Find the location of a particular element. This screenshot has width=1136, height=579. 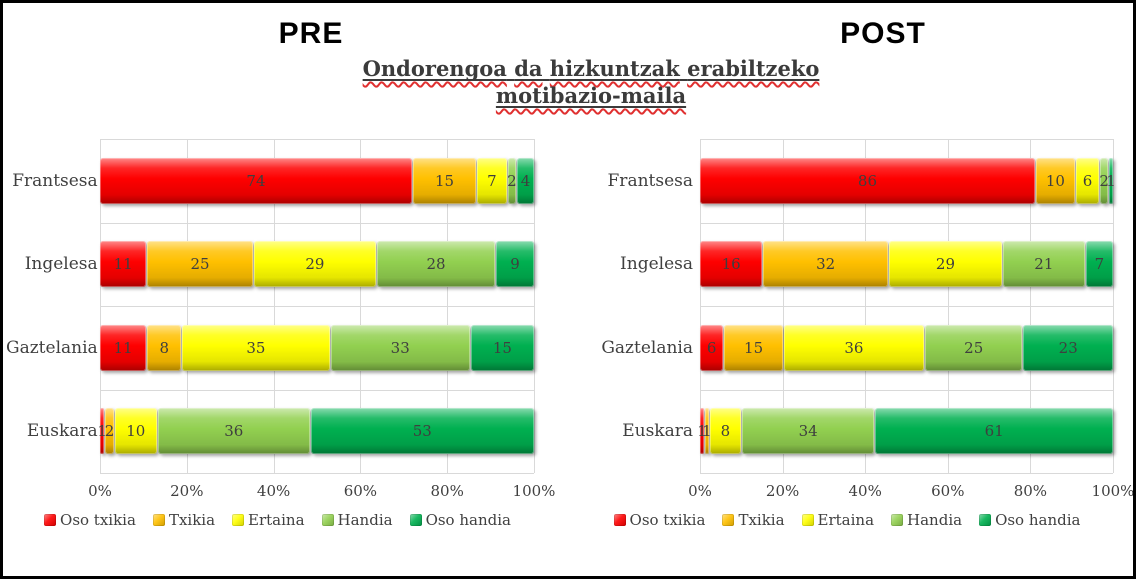

title-word: da is located at coordinates (528, 68).